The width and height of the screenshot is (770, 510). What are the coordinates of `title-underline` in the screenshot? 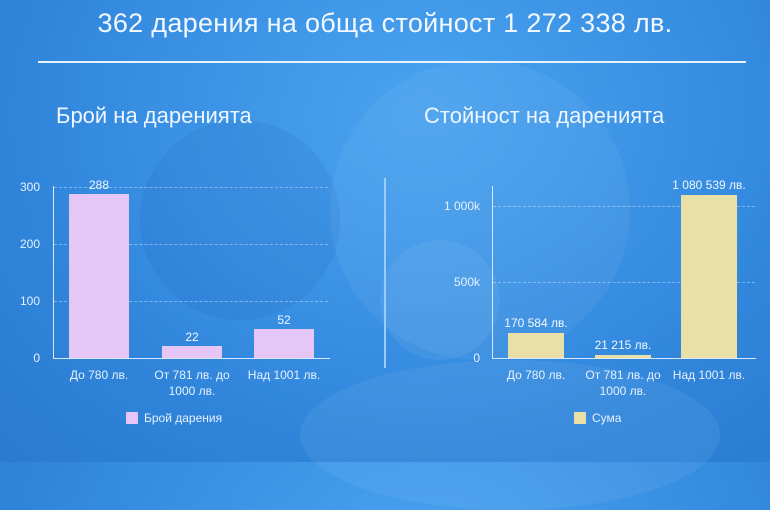 It's located at (392, 62).